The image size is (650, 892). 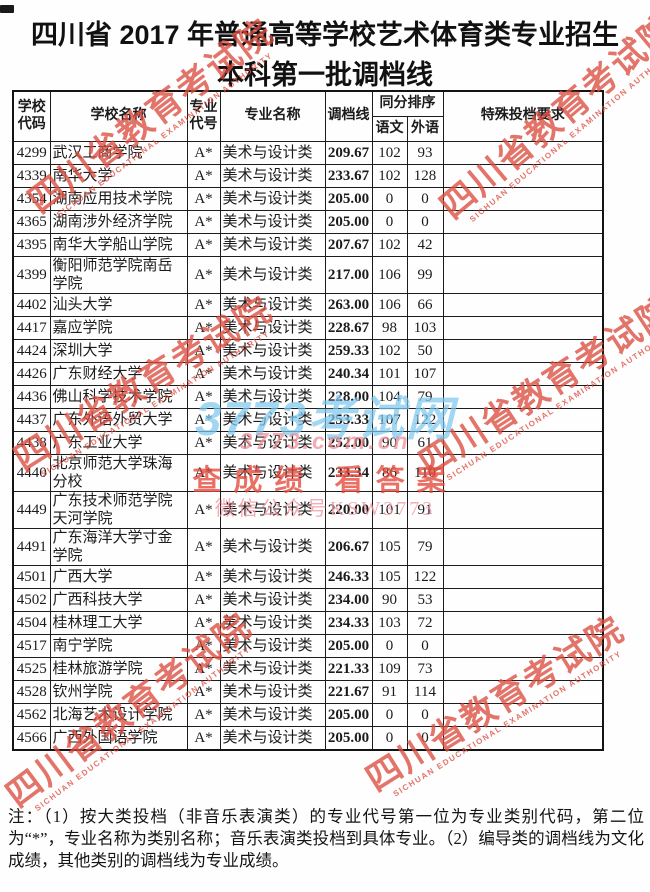 What do you see at coordinates (389, 397) in the screenshot?
I see `cell-chinese-score: 104` at bounding box center [389, 397].